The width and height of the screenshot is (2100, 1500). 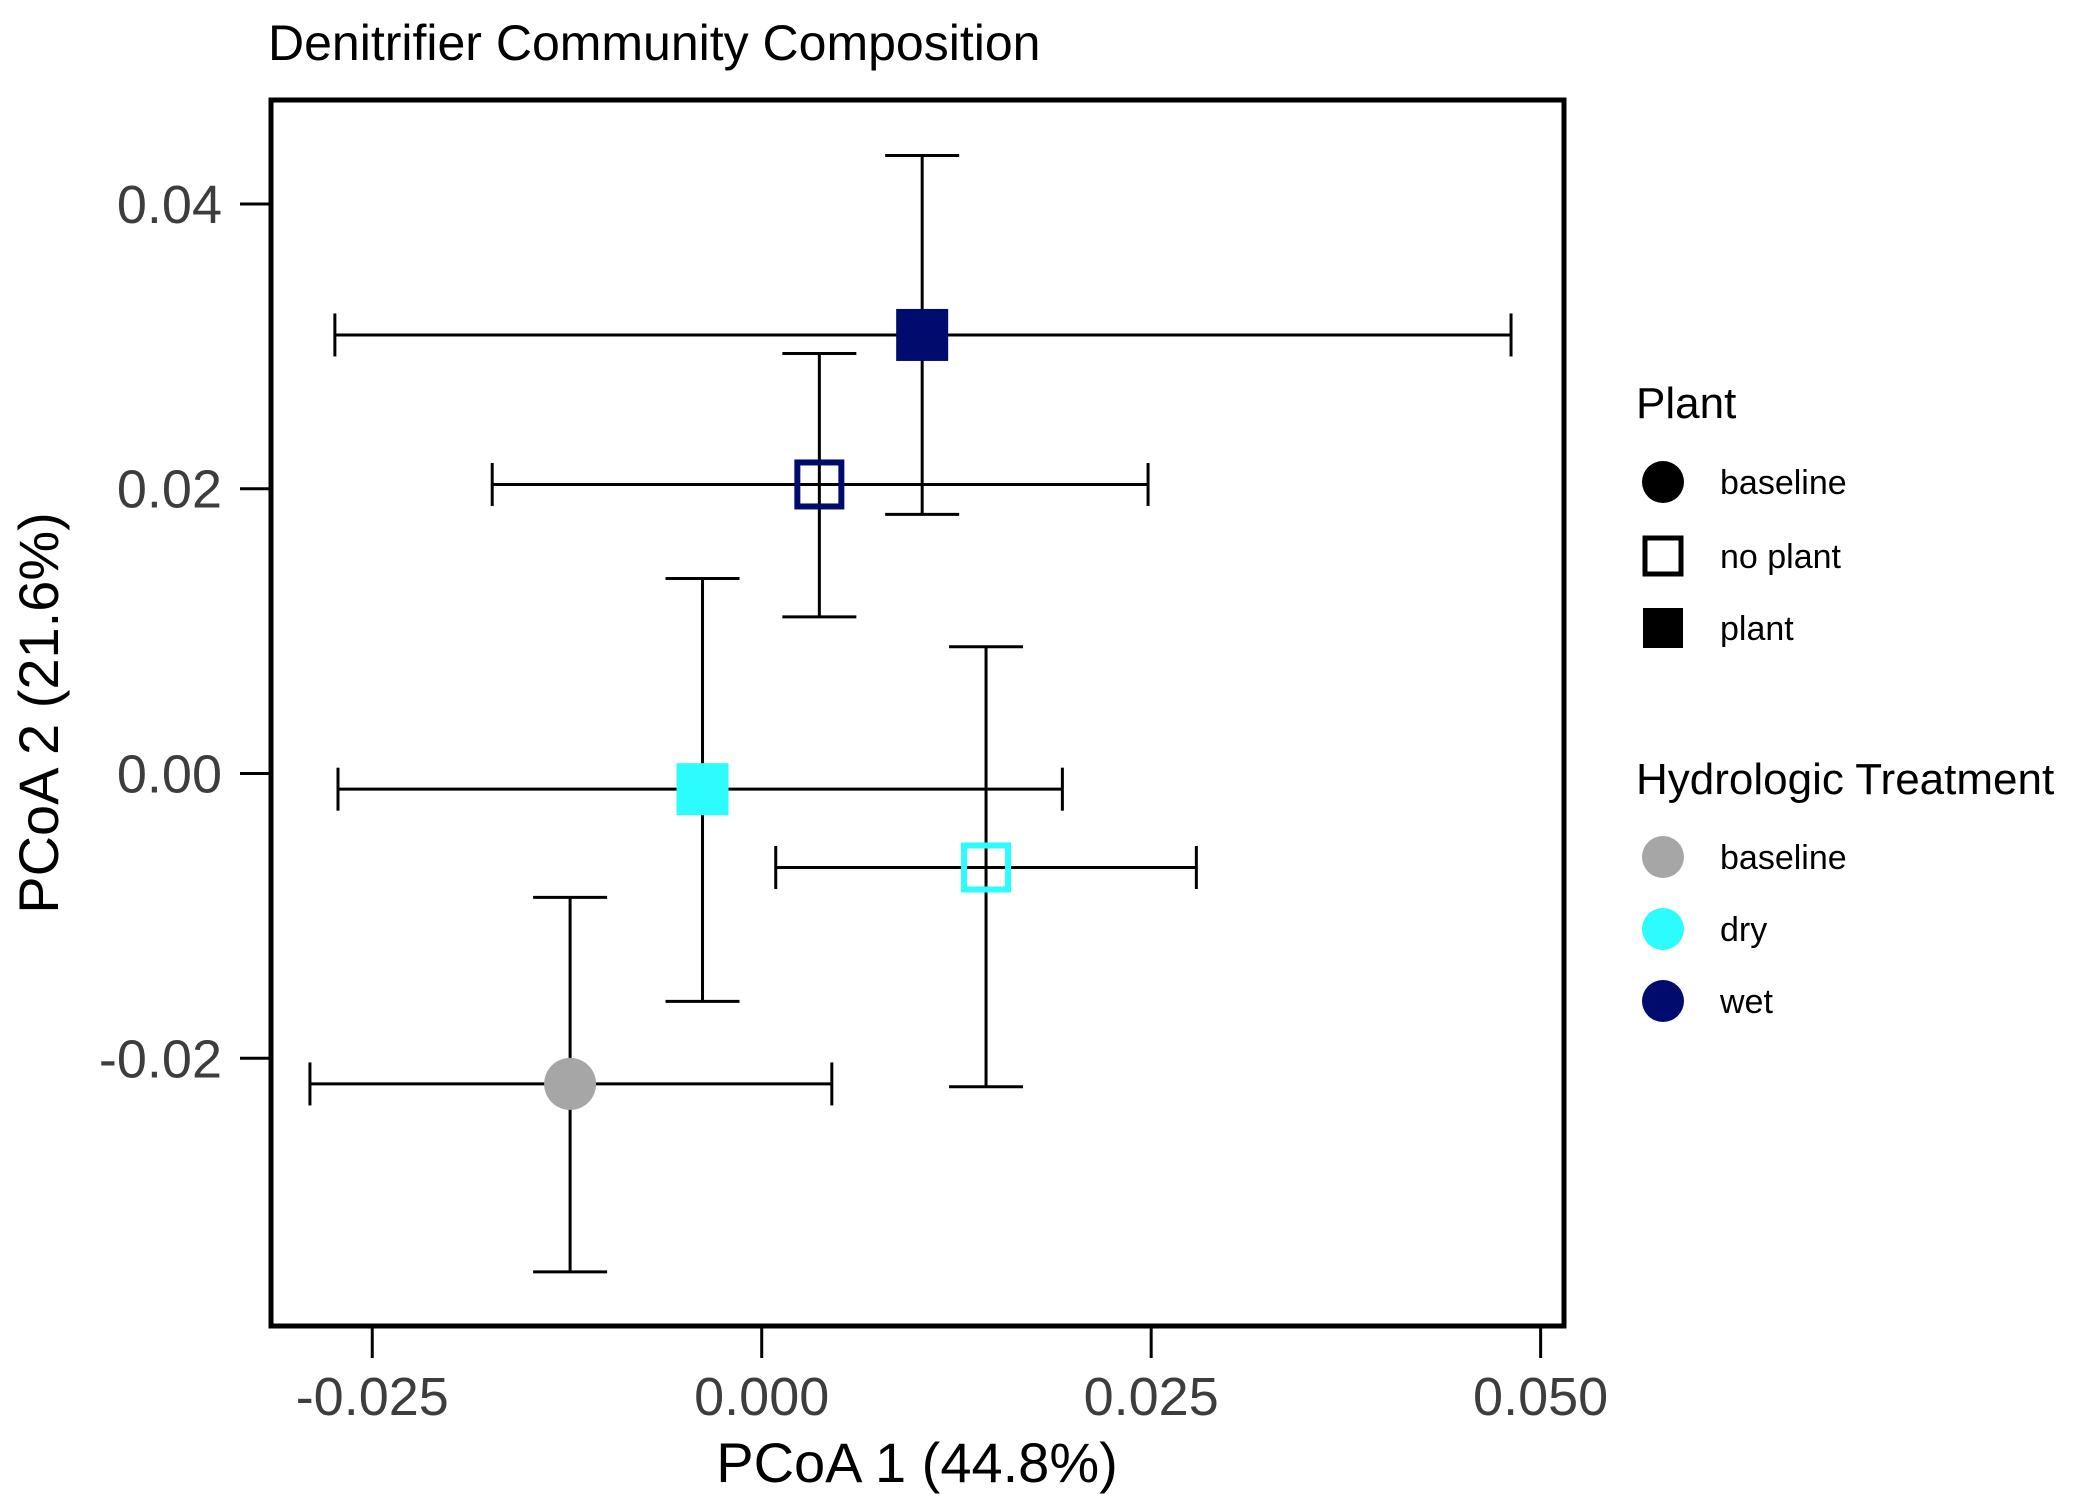 What do you see at coordinates (819, 484) in the screenshot?
I see `point-no-plant-wet` at bounding box center [819, 484].